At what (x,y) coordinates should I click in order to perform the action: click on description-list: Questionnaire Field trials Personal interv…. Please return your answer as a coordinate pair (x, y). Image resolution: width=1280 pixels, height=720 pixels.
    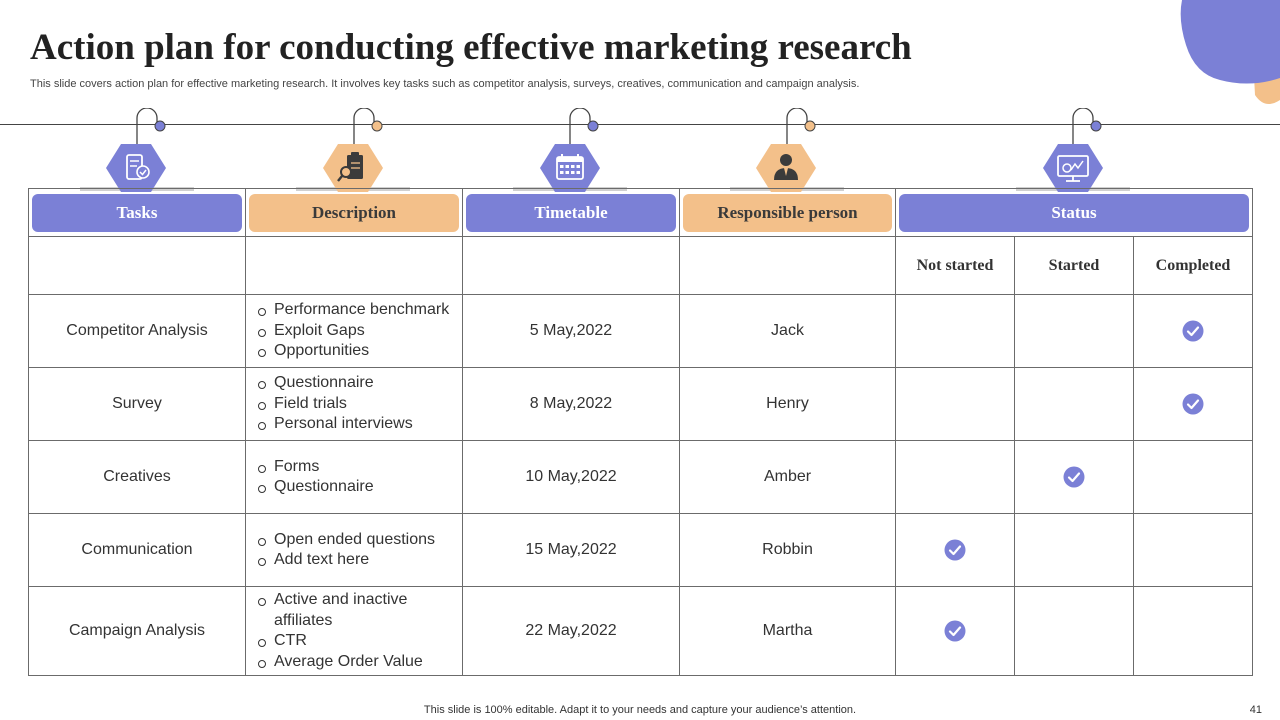
    Looking at the image, I should click on (354, 404).